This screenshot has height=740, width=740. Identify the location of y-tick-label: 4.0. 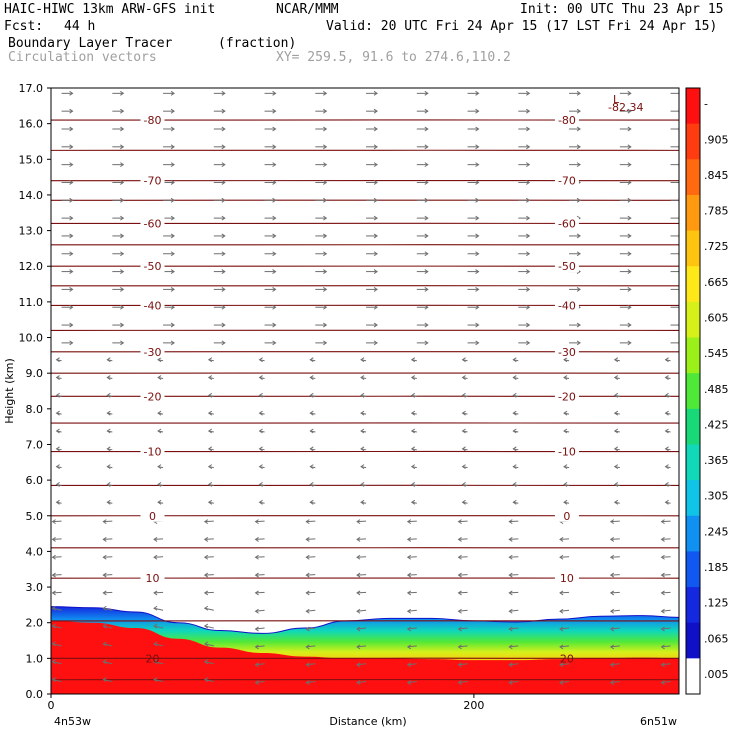
(35, 551).